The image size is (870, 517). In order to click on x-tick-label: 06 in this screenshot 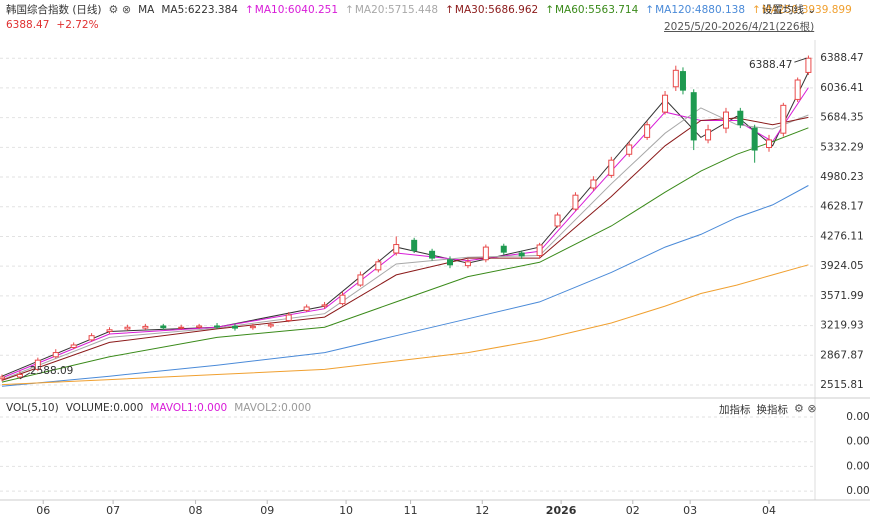, I will do `click(43, 510)`.